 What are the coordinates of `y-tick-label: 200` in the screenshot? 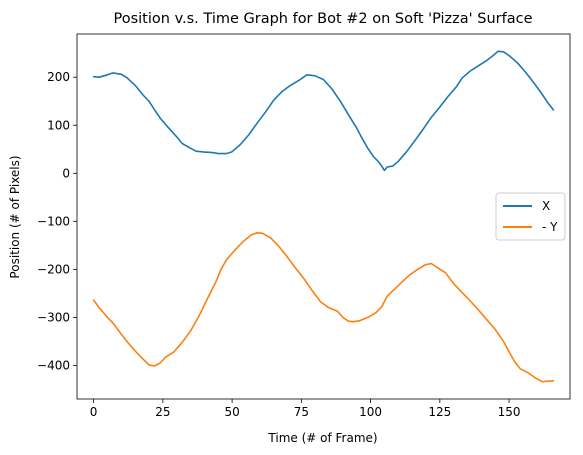 It's located at (58, 77).